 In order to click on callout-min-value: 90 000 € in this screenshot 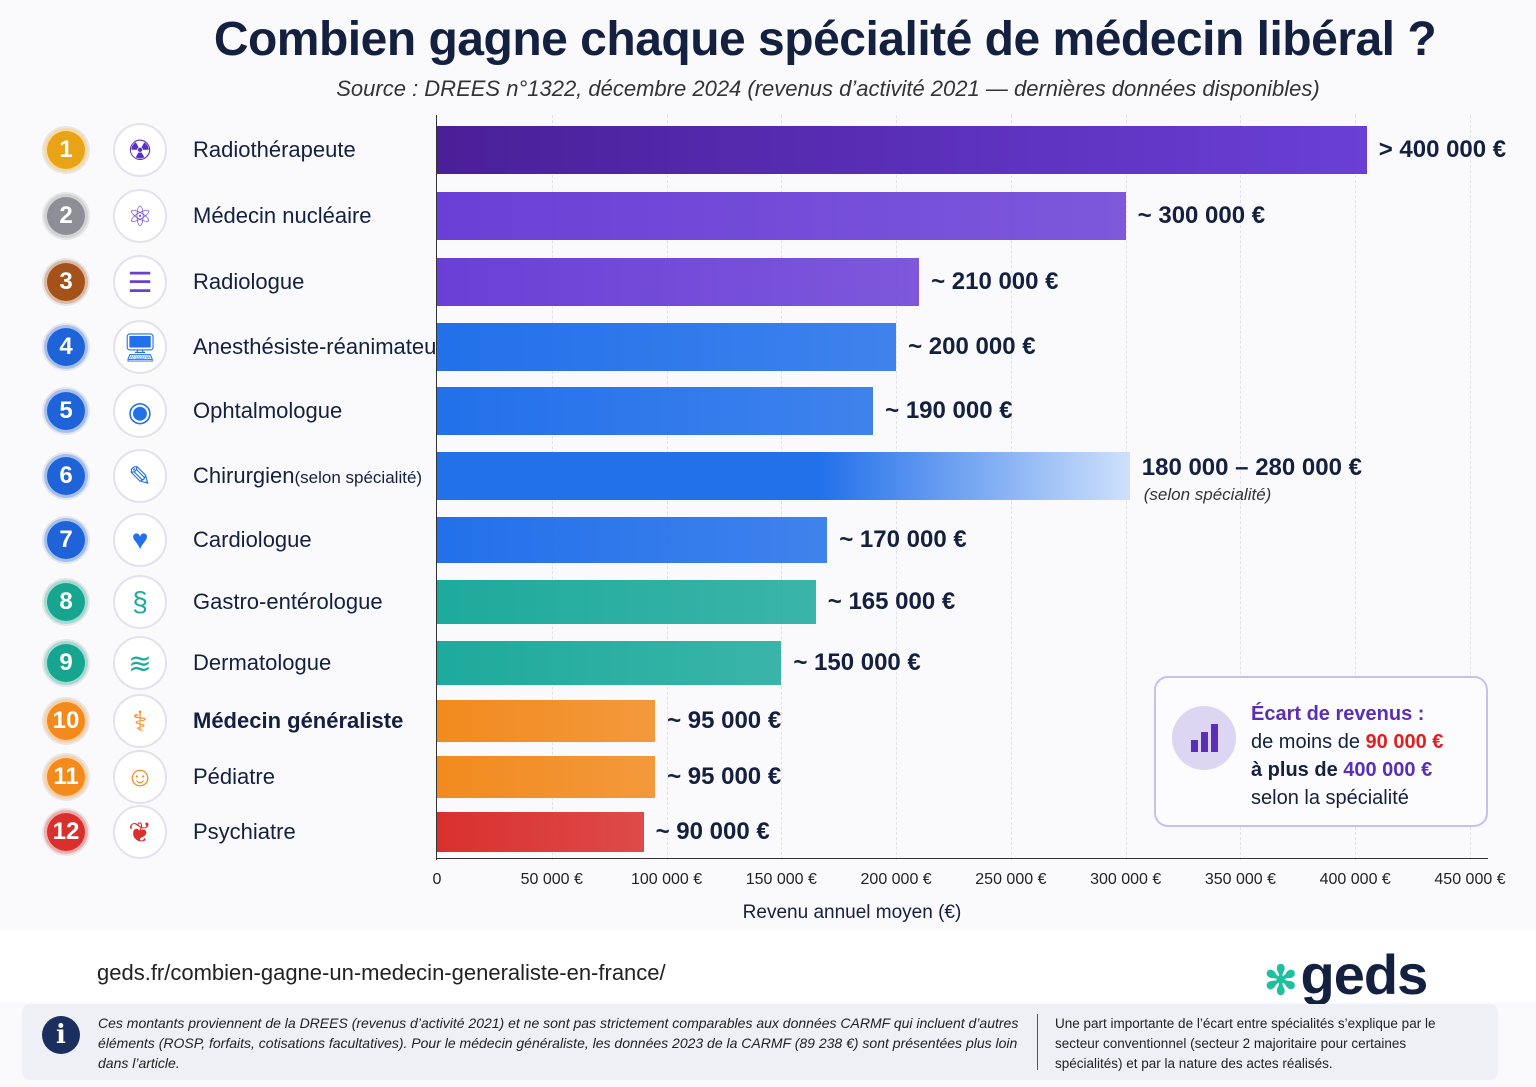, I will do `click(1404, 742)`.